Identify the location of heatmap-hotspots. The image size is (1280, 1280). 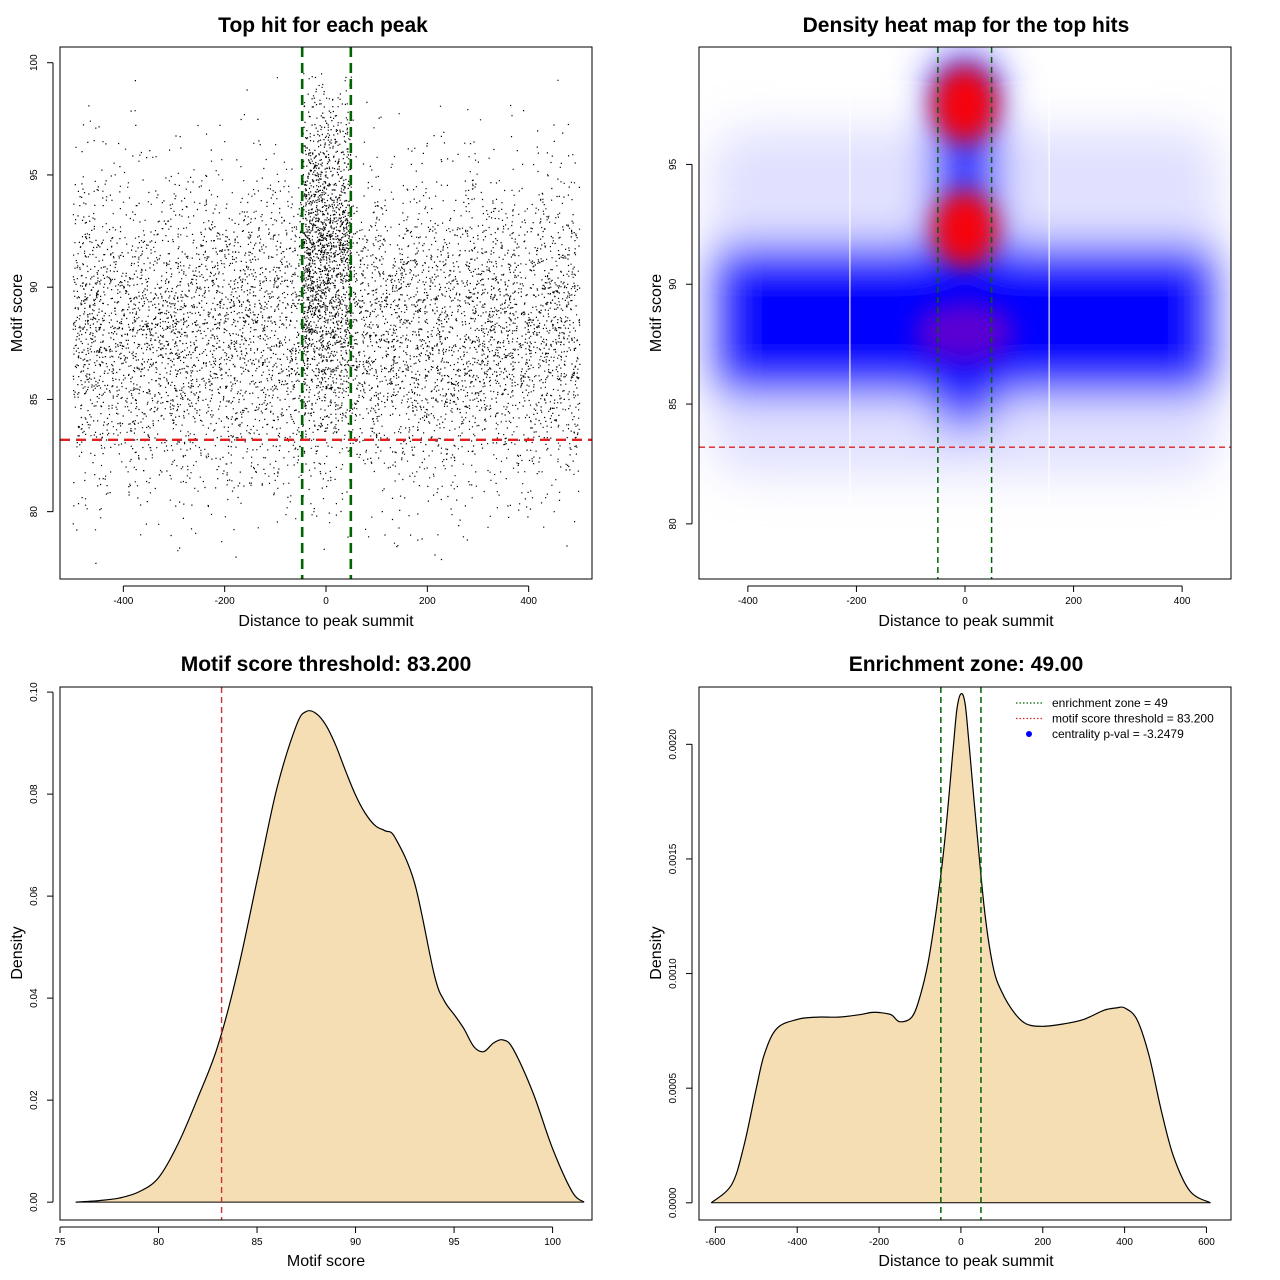
(965, 214).